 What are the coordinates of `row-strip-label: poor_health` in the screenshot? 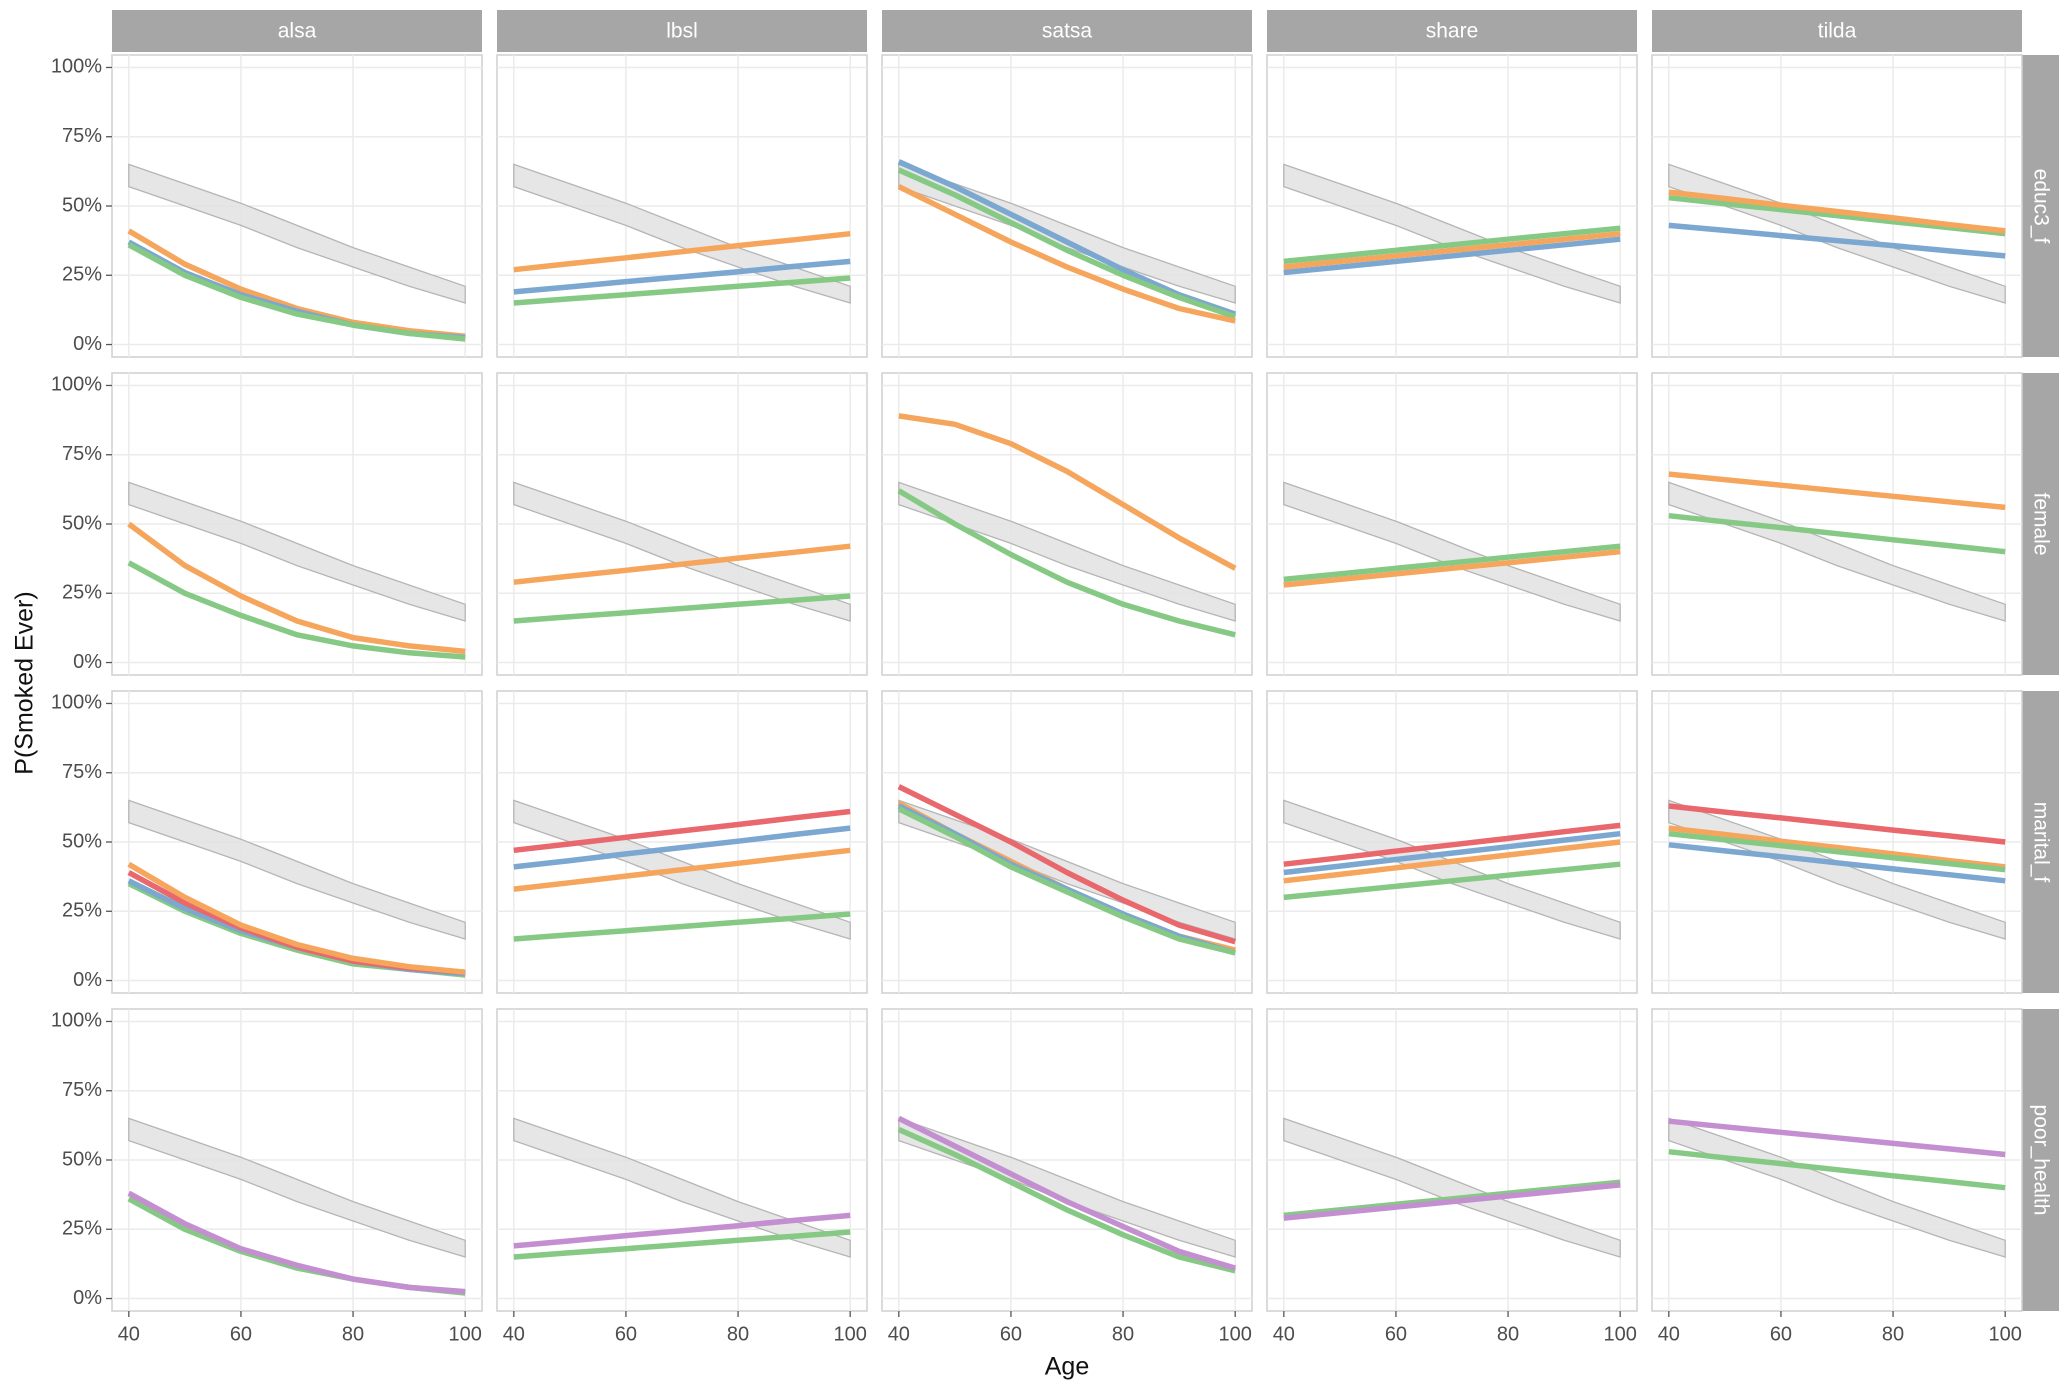 It's located at (2040, 1160).